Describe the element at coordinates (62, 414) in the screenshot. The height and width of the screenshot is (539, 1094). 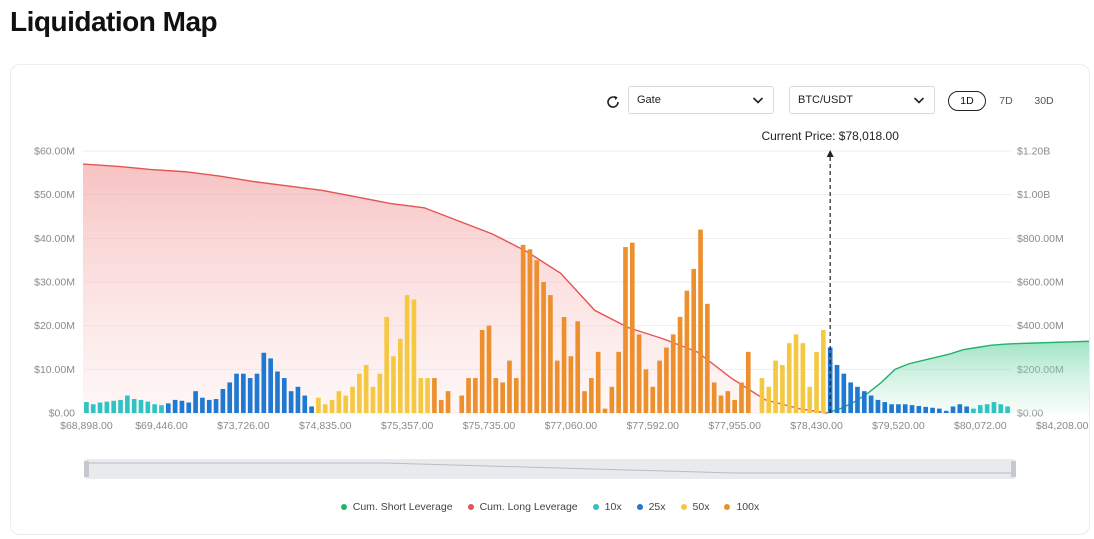
I see `y-left-tick-label: $0.00` at that location.